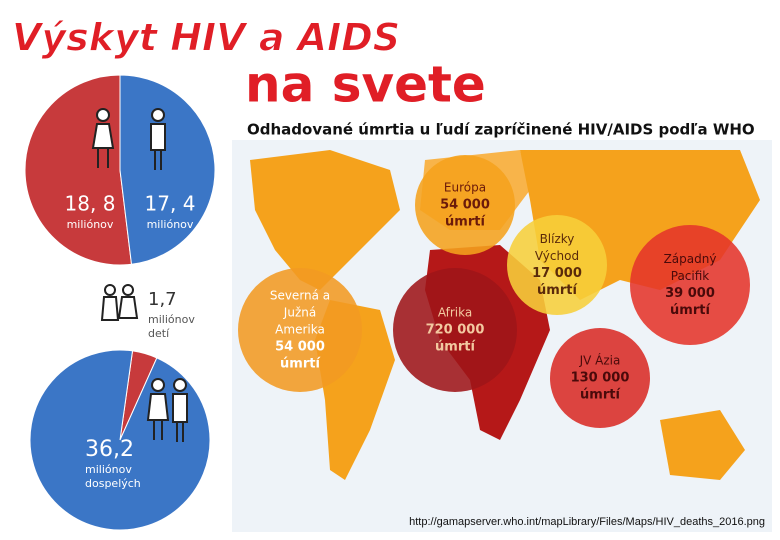 The height and width of the screenshot is (540, 780). Describe the element at coordinates (299, 313) in the screenshot. I see `region-name: Južná` at that location.